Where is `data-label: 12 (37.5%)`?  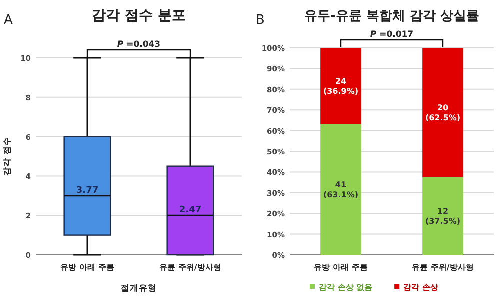
data-label: 12 (37.5%) is located at coordinates (443, 216).